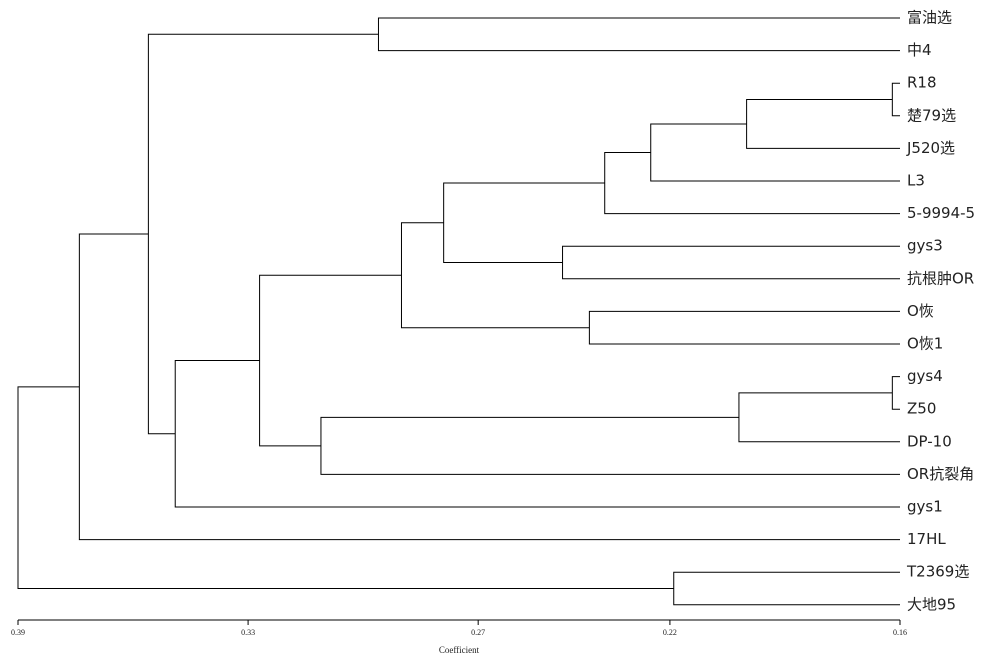 The image size is (1000, 662). I want to click on x-tick-label: 0.27, so click(478, 632).